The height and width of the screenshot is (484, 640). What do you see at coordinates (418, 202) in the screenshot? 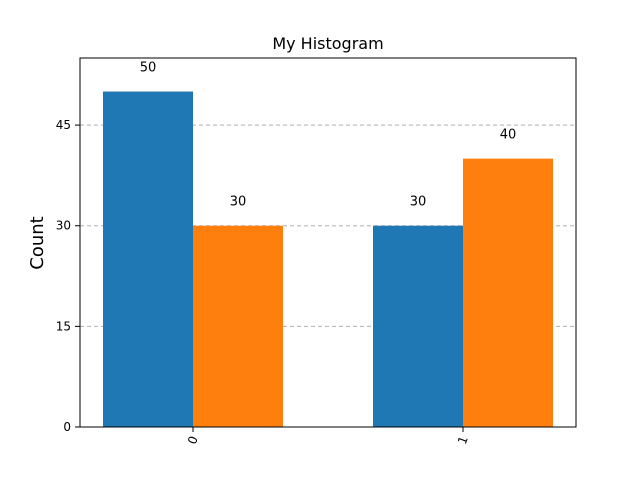
I see `data-label-series0-cat-1: 30` at bounding box center [418, 202].